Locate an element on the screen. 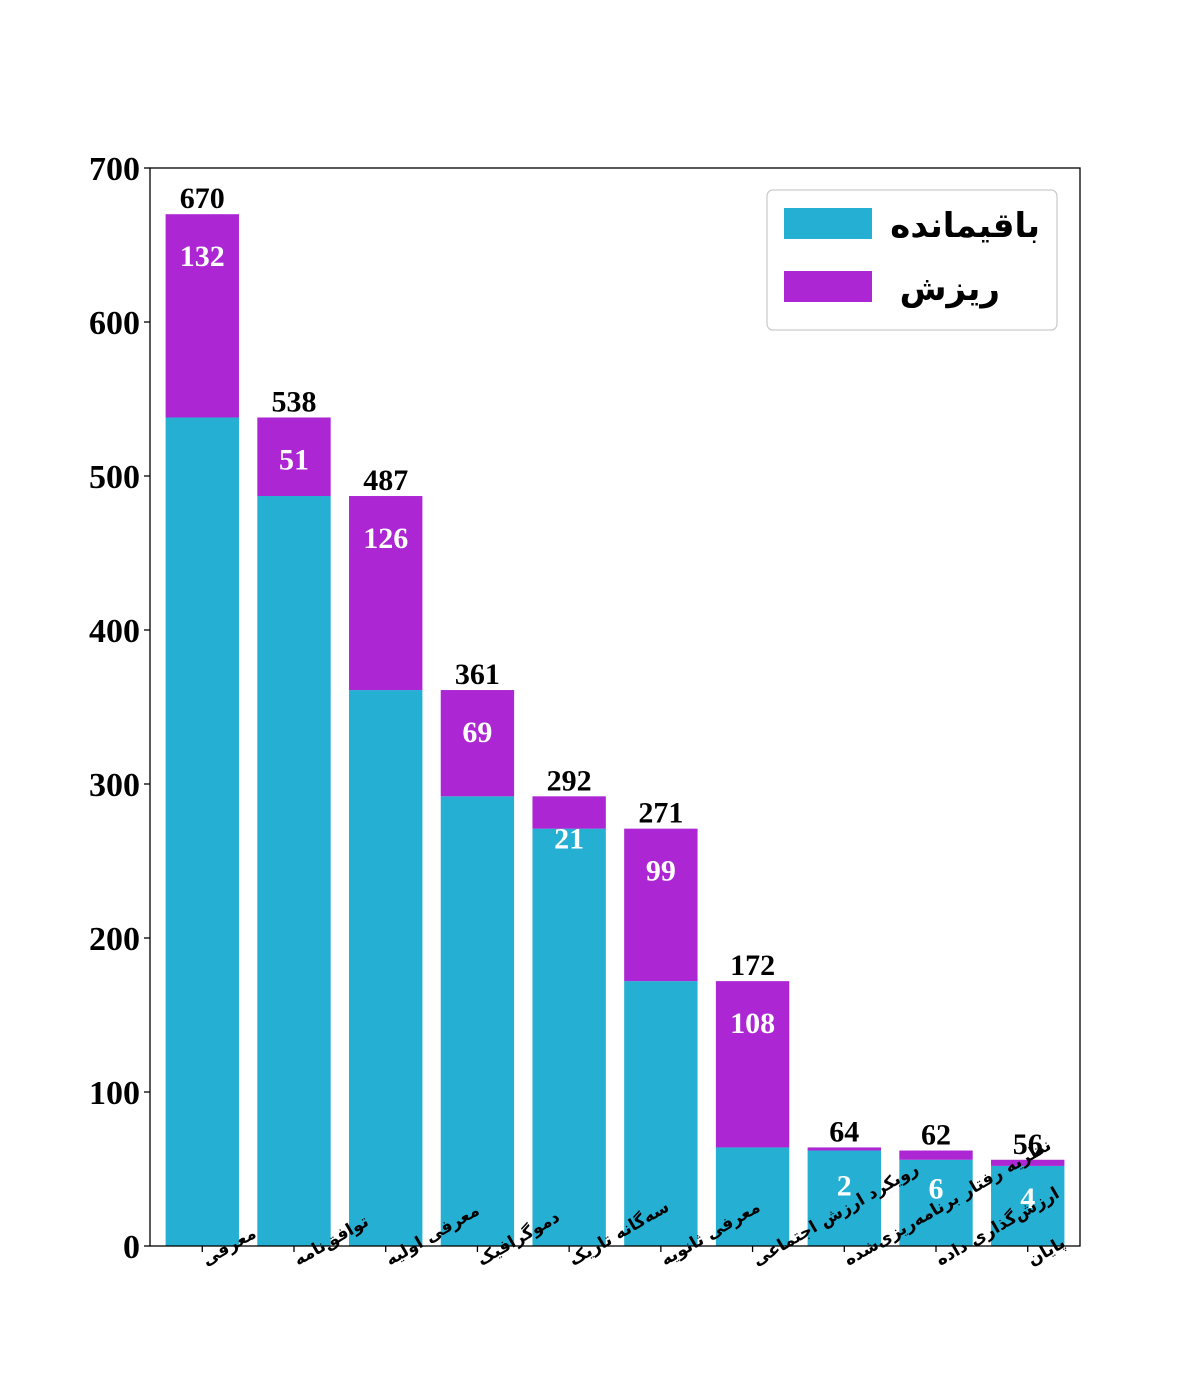 Image resolution: width=1200 pixels, height=1400 pixels. total-label: 56 is located at coordinates (1028, 1144).